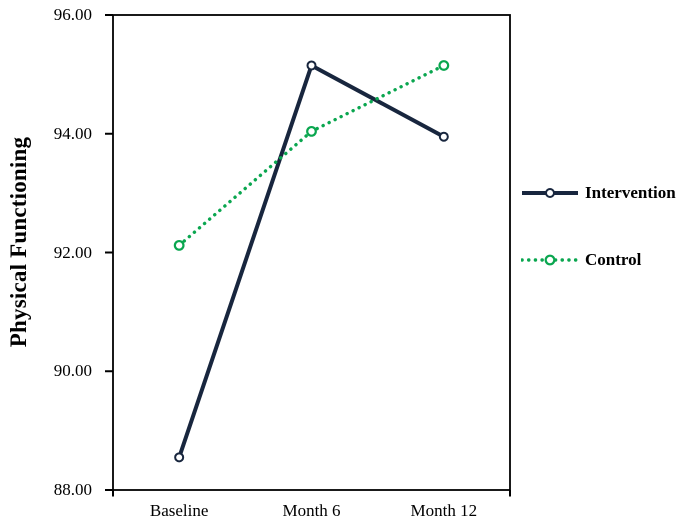 The image size is (700, 530). I want to click on legend-item-intervention: Intervention, so click(598, 193).